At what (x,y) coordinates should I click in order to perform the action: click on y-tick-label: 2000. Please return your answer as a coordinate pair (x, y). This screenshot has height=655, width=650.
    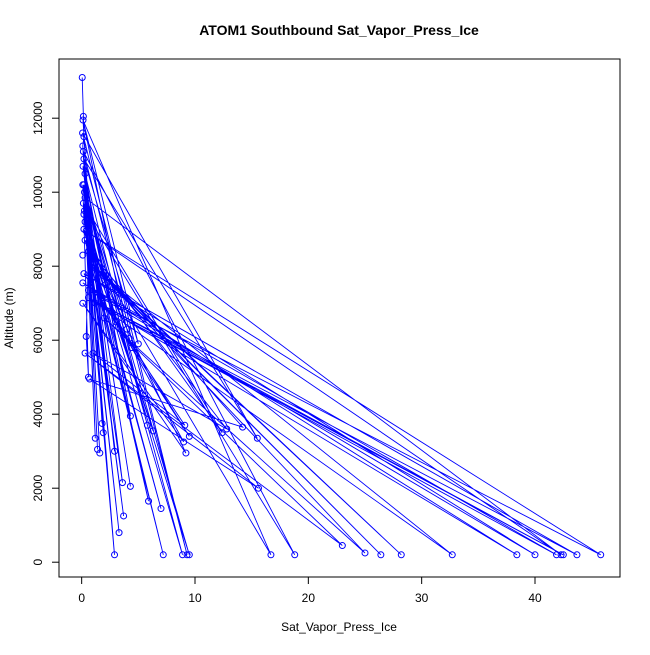
    Looking at the image, I should click on (38, 488).